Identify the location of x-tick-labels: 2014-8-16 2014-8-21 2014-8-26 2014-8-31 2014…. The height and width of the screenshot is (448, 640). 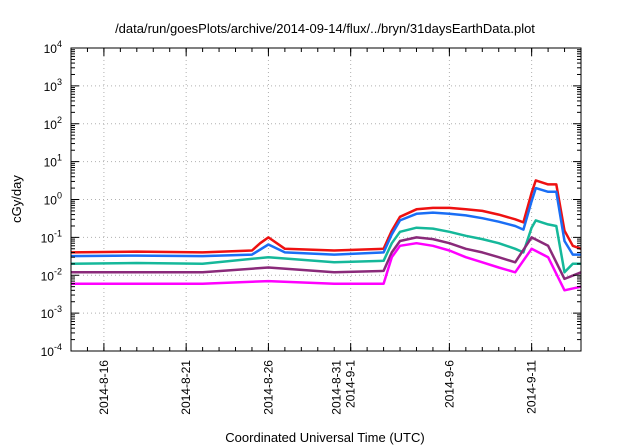
(318, 387).